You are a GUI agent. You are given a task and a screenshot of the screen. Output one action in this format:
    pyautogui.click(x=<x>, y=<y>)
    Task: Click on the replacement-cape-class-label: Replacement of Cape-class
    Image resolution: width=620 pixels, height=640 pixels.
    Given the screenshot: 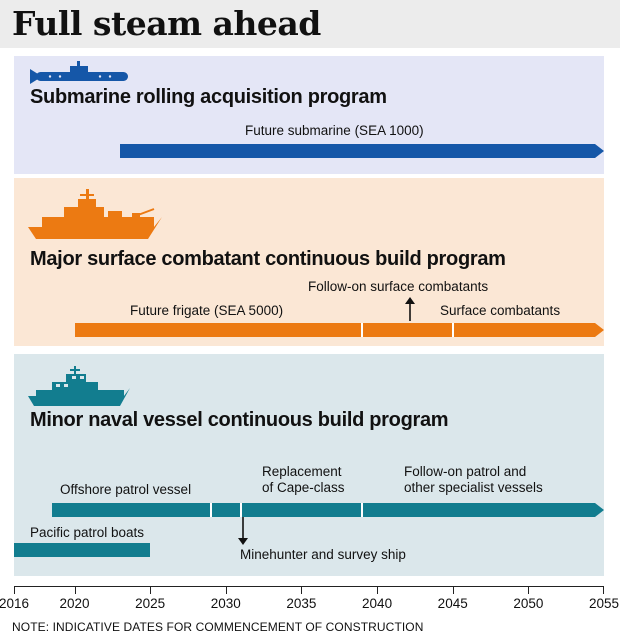 What is the action you would take?
    pyautogui.click(x=303, y=479)
    